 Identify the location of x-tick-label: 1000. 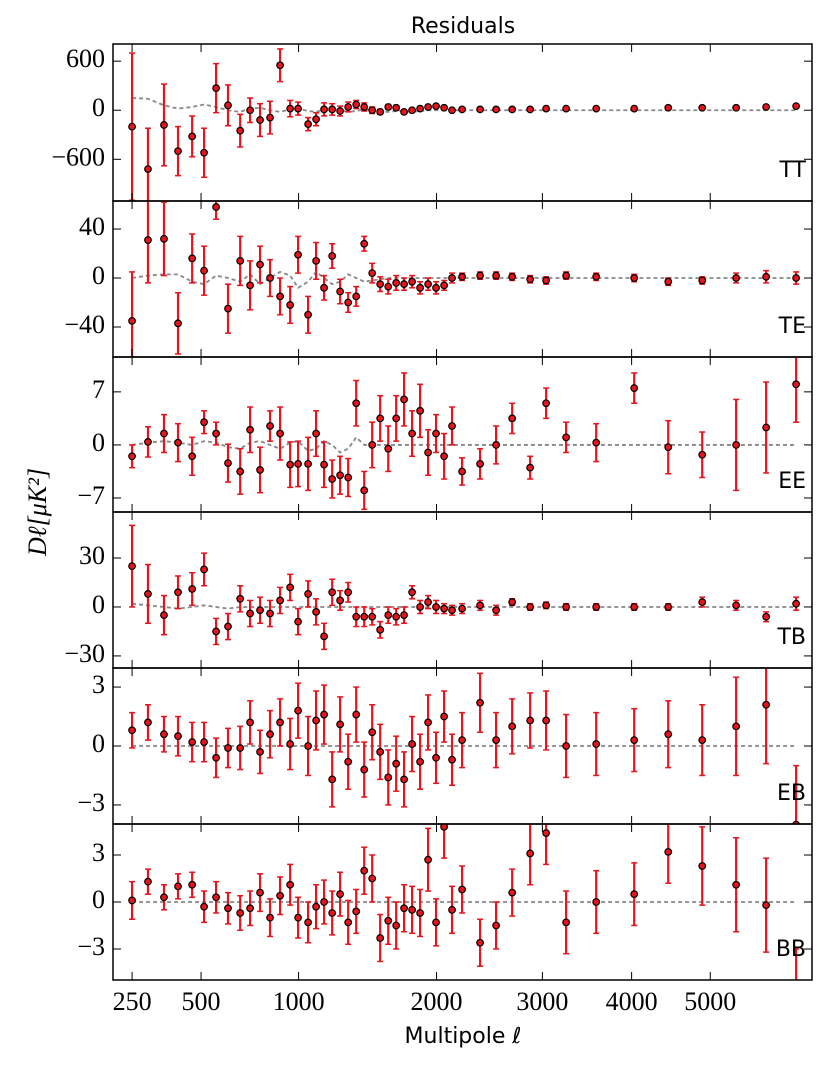
(299, 1001).